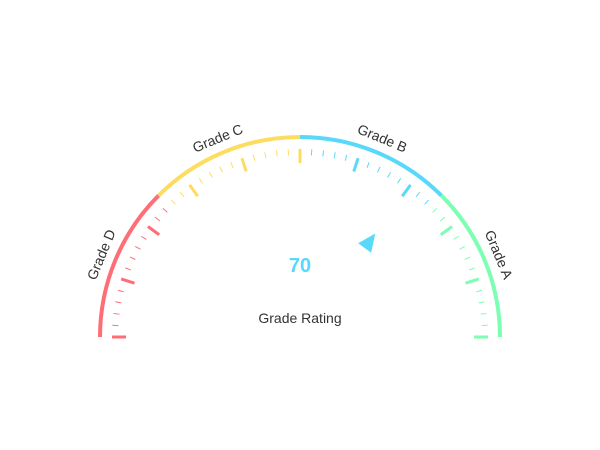  I want to click on gauge-band-grade-a, so click(471, 266).